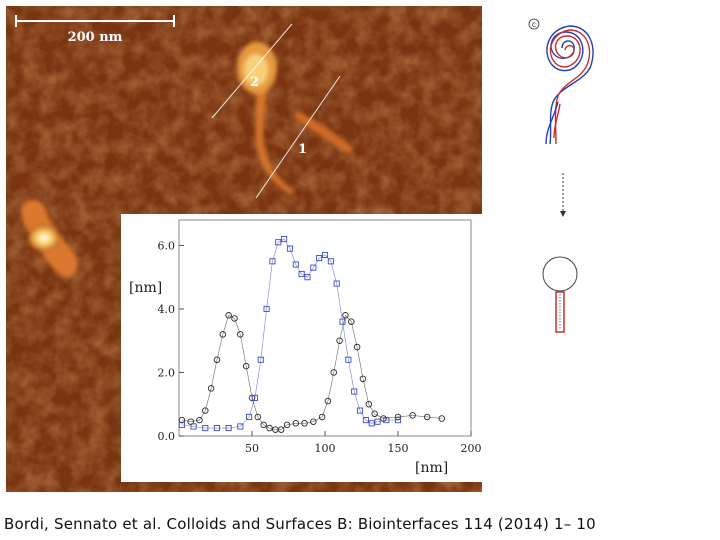 Image resolution: width=720 pixels, height=540 pixels. I want to click on profile-label-1: 1, so click(302, 149).